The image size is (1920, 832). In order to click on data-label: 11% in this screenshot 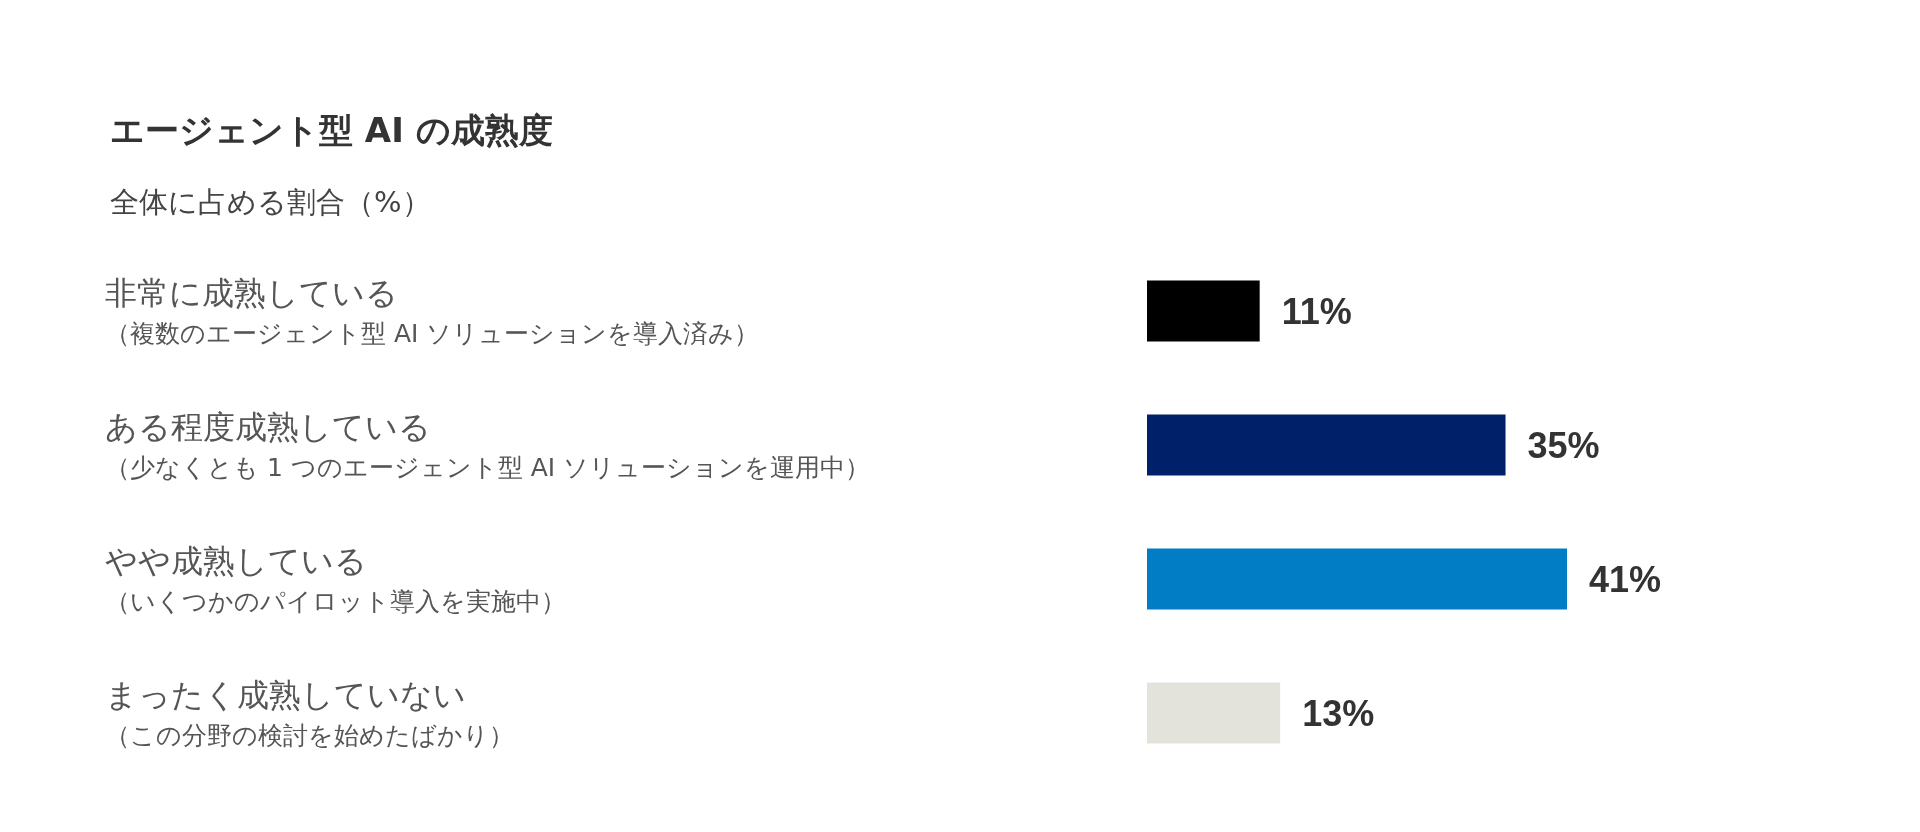, I will do `click(1316, 311)`.